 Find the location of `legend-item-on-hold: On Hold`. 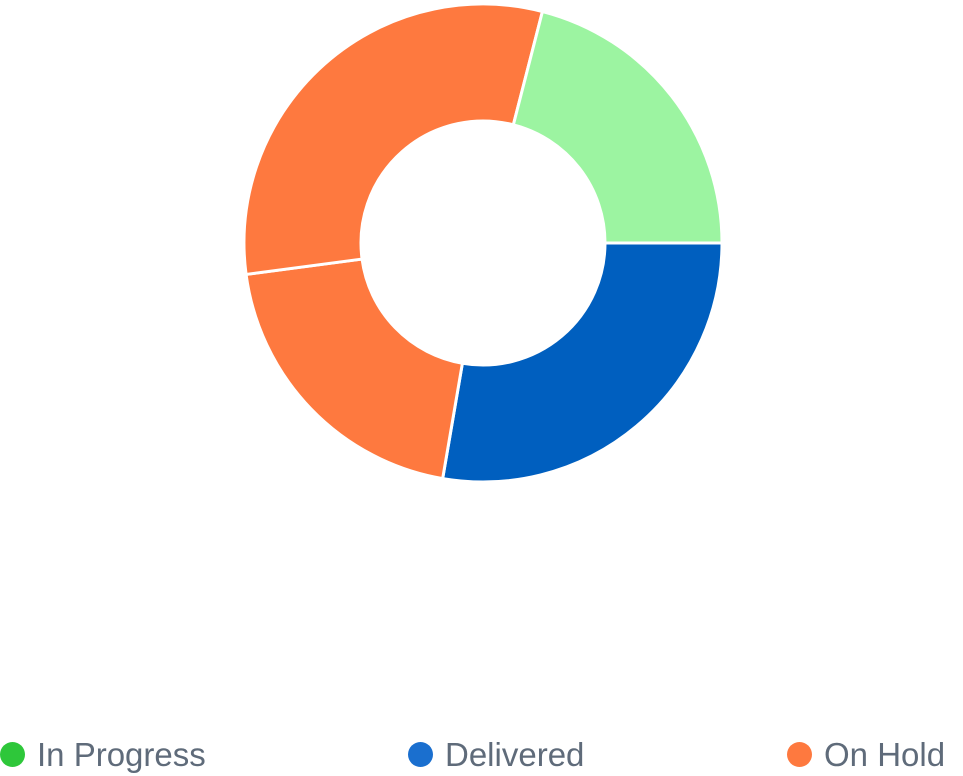

legend-item-on-hold: On Hold is located at coordinates (866, 754).